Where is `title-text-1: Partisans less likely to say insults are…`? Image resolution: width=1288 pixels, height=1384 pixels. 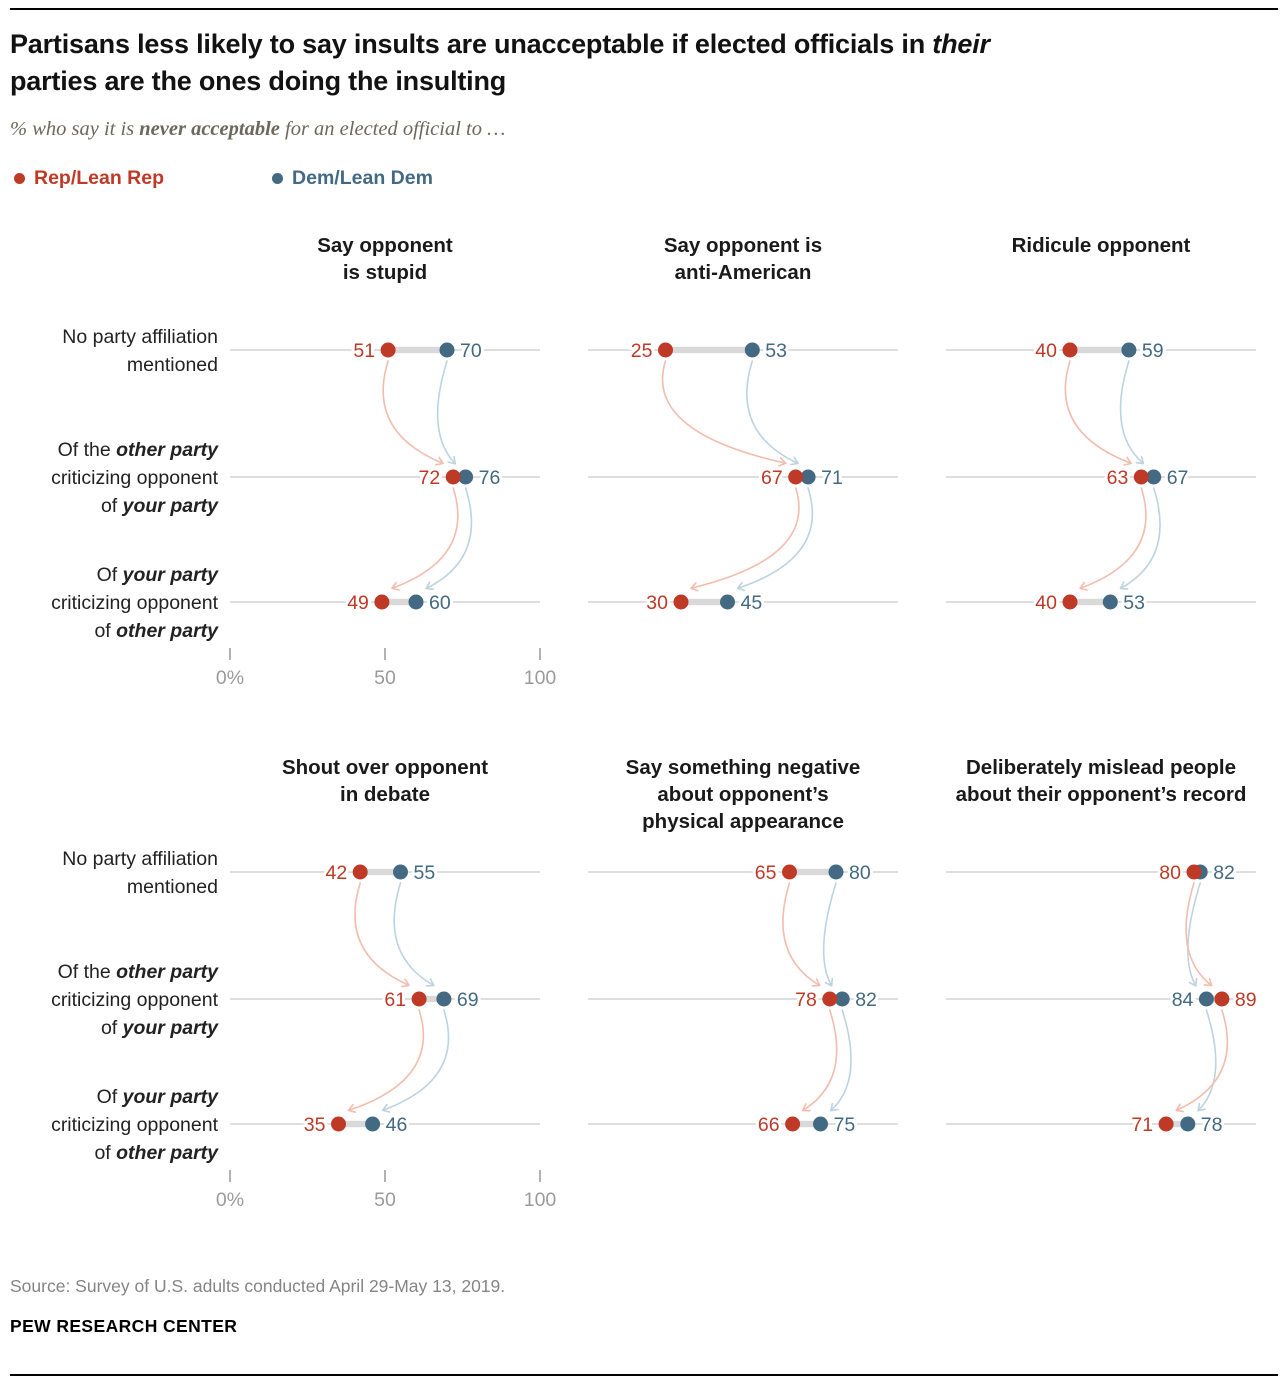 title-text-1: Partisans less likely to say insults are… is located at coordinates (471, 44).